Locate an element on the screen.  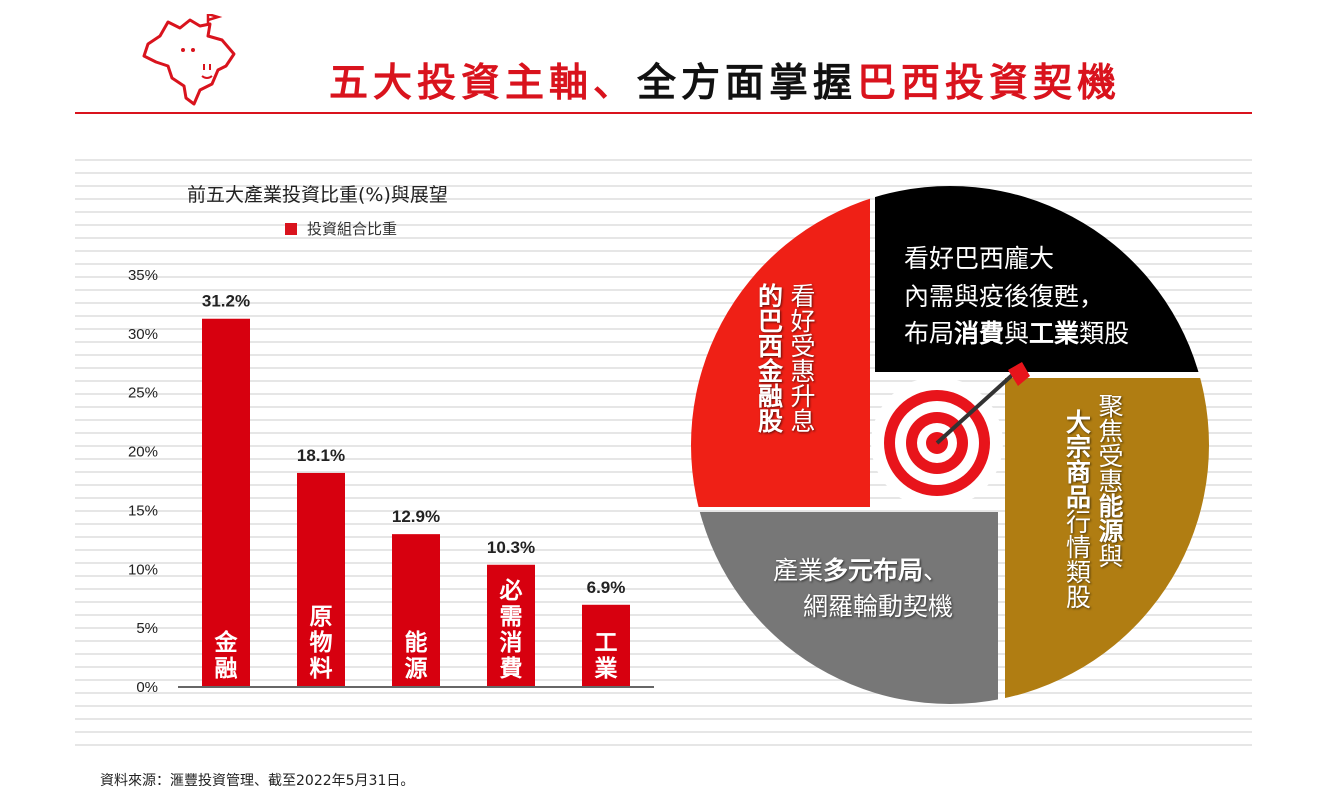
quadrant-black-text: 看好巴西龐大 內需與疫後復甦， 布局消費與工業類股 is located at coordinates (1016, 296).